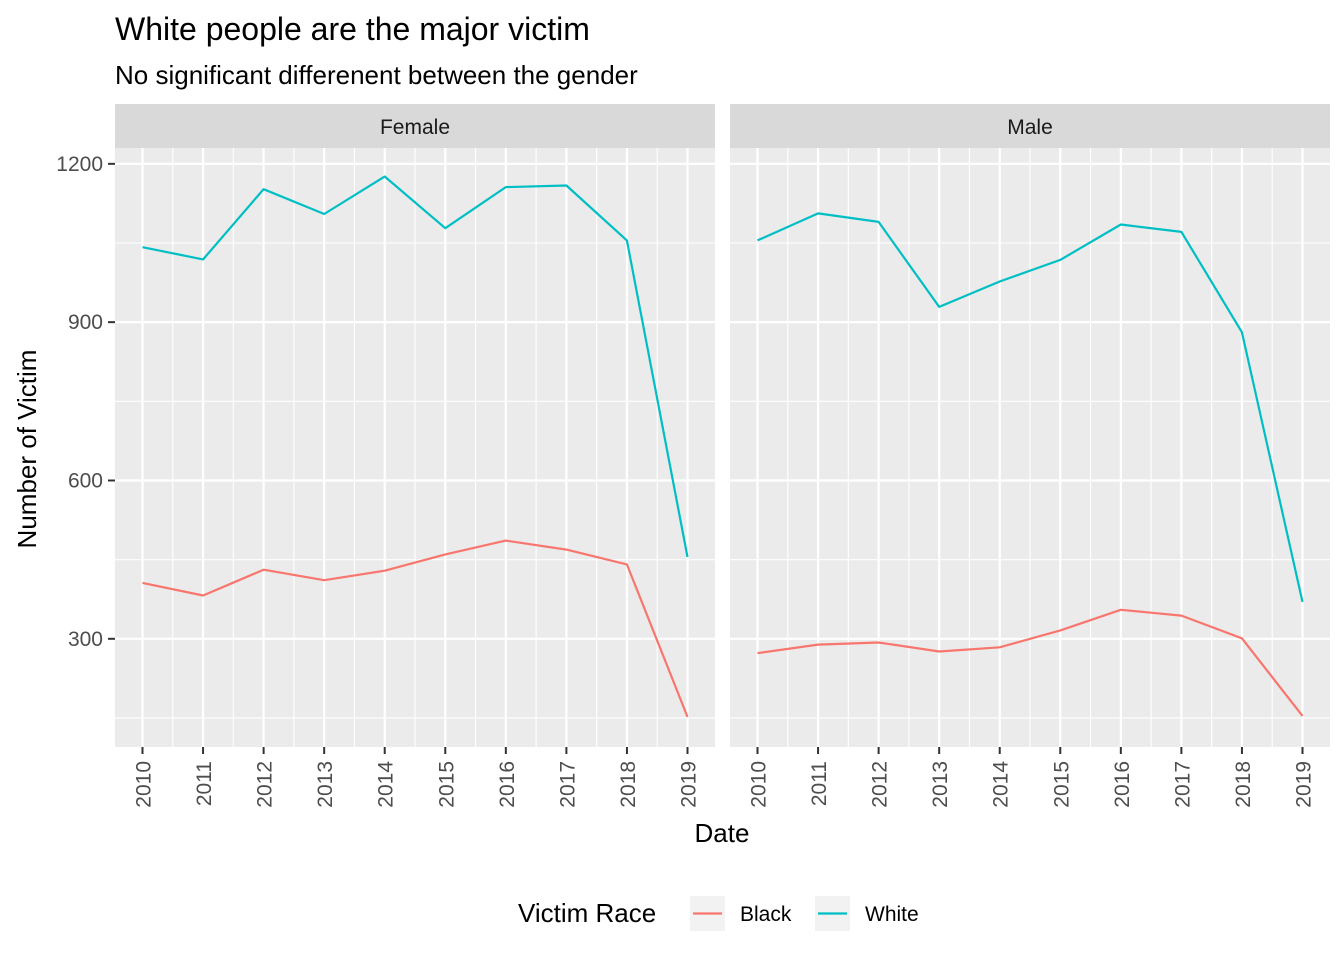  Describe the element at coordinates (766, 914) in the screenshot. I see `legend-label-black: Black` at that location.